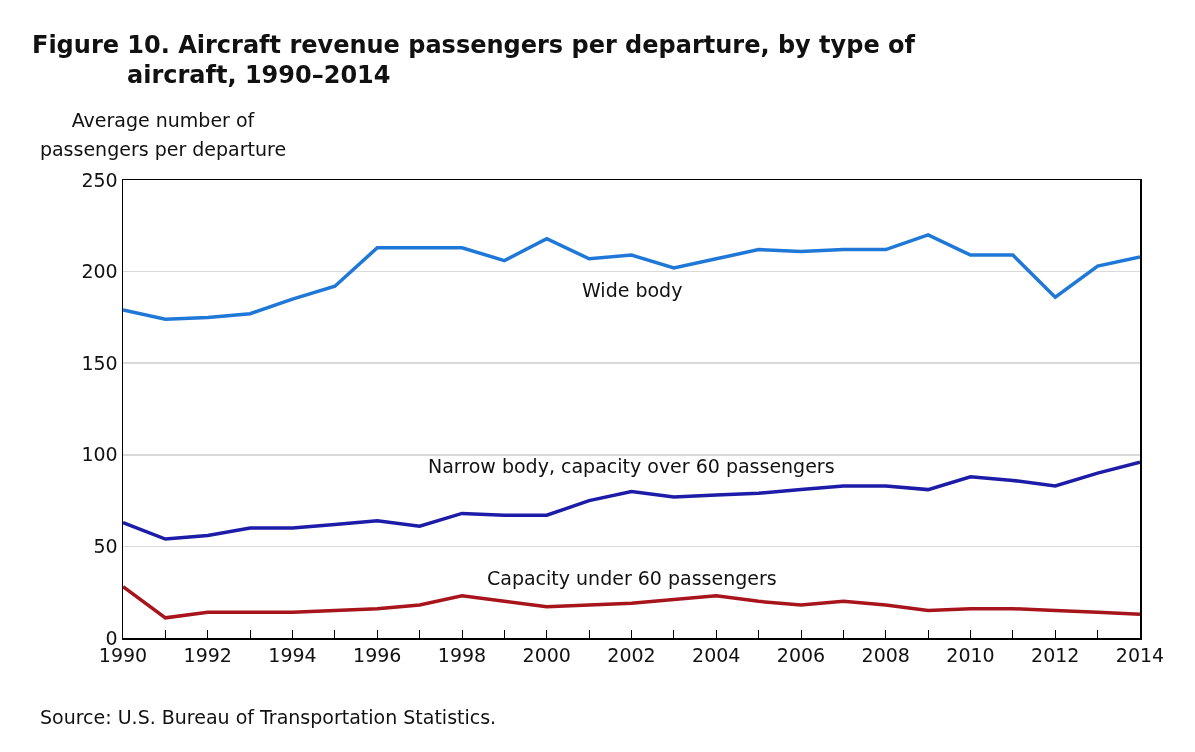  Describe the element at coordinates (716, 655) in the screenshot. I see `x-tick-label: 2004` at that location.